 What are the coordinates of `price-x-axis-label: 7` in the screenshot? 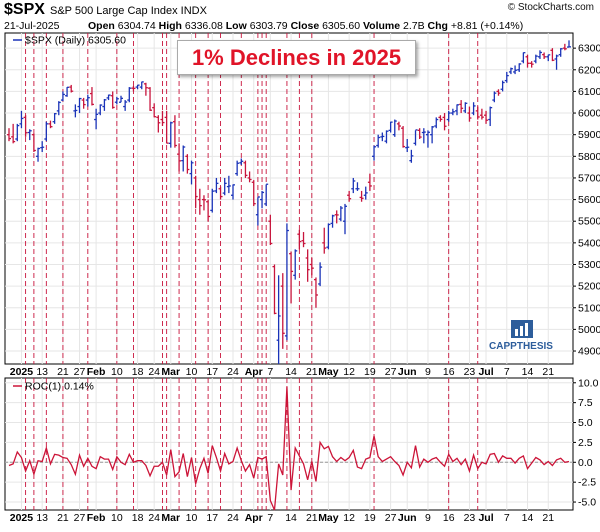 It's located at (270, 372).